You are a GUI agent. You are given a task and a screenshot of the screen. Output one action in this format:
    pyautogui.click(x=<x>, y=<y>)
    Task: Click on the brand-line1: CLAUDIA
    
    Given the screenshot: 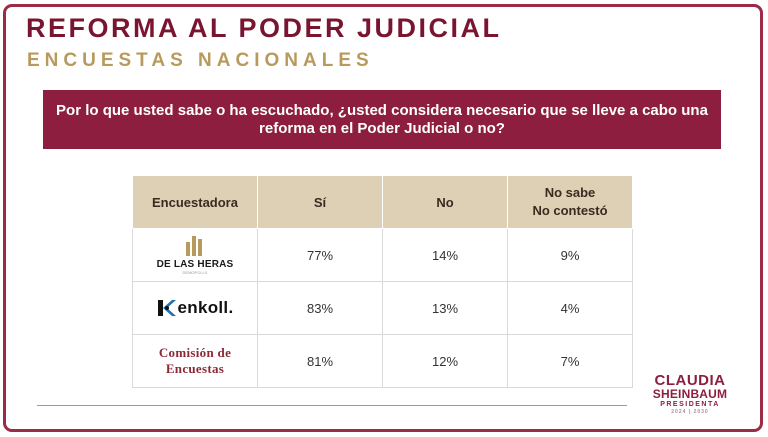 What is the action you would take?
    pyautogui.click(x=690, y=380)
    